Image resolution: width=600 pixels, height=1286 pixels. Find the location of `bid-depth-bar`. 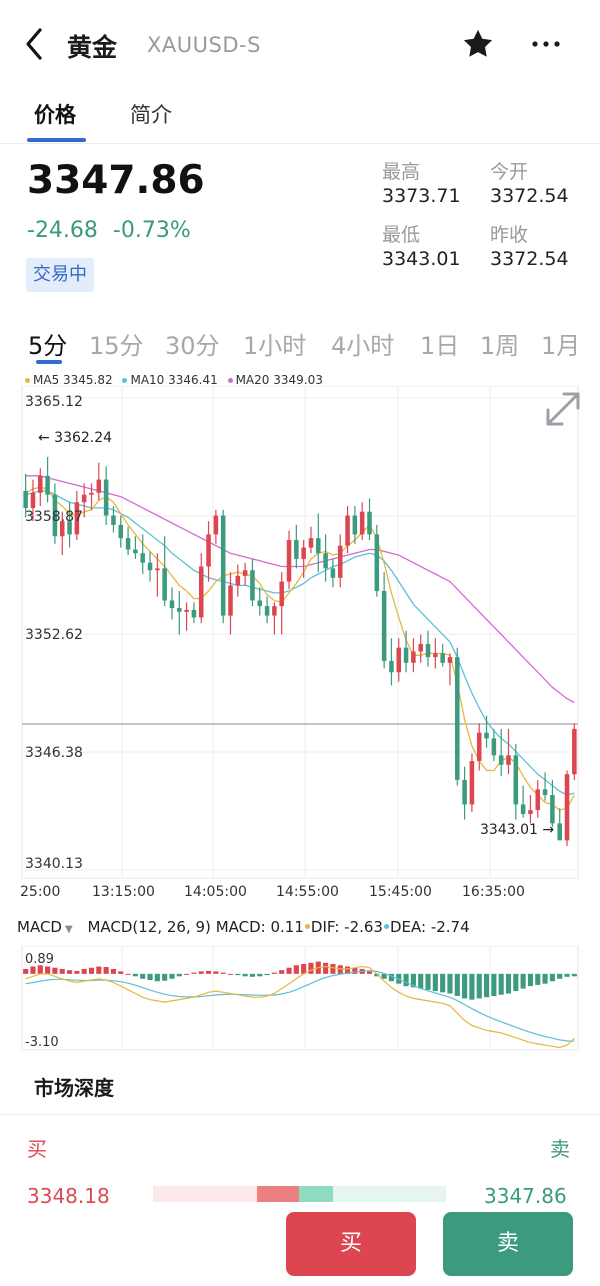

bid-depth-bar is located at coordinates (205, 1194).